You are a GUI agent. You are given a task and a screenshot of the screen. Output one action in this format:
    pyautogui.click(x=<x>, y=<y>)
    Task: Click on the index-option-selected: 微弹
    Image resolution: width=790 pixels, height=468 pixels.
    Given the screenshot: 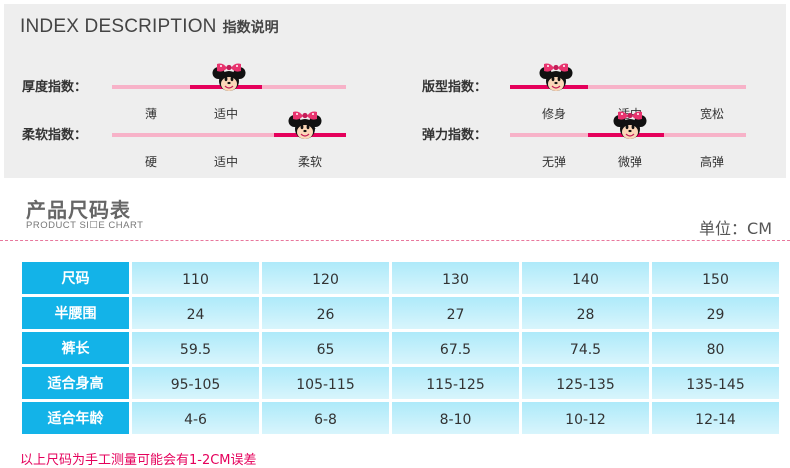 What is the action you would take?
    pyautogui.click(x=630, y=162)
    